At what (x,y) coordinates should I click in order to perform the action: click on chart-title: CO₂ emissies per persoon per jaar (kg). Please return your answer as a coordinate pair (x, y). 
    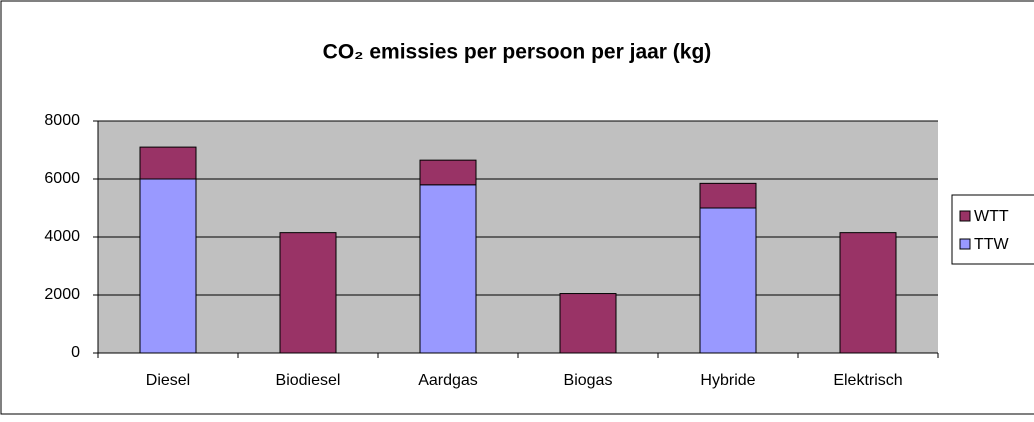
    Looking at the image, I should click on (517, 52).